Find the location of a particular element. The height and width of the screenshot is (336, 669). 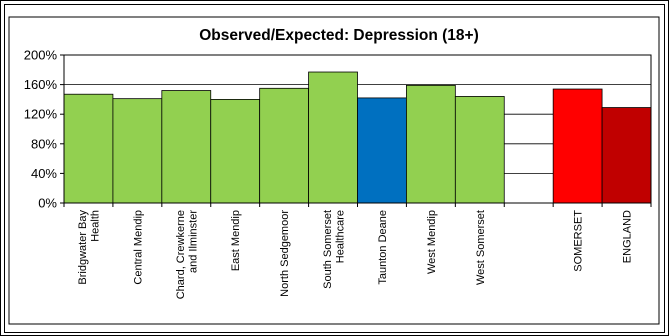

y-tick-label: 200% is located at coordinates (41, 55).